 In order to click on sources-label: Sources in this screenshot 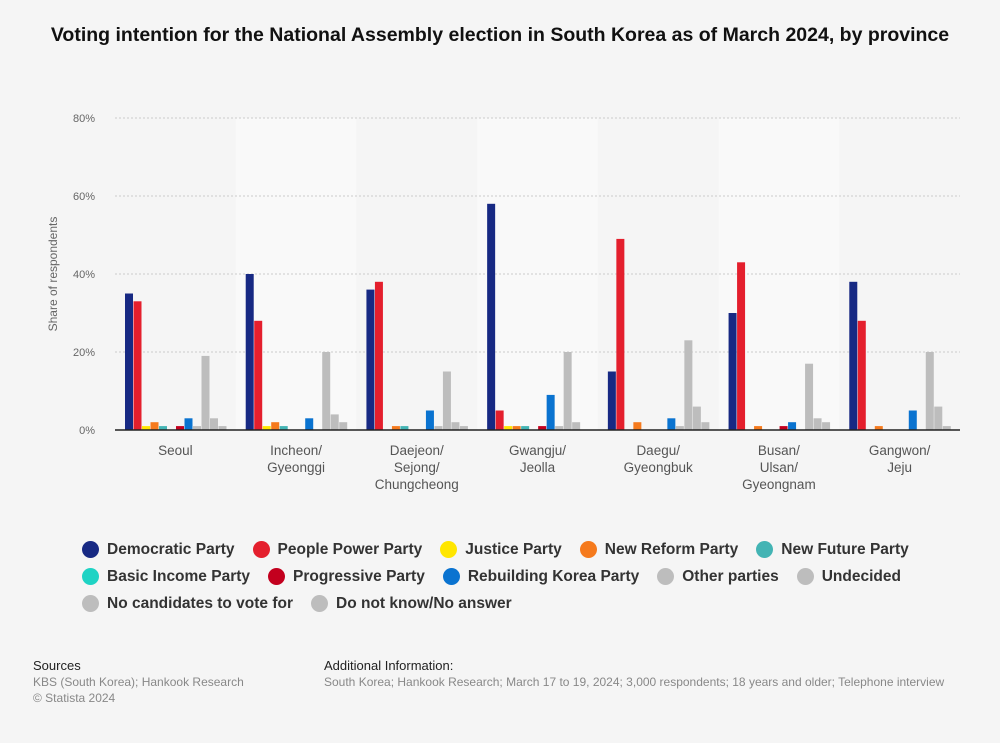, I will do `click(57, 665)`.